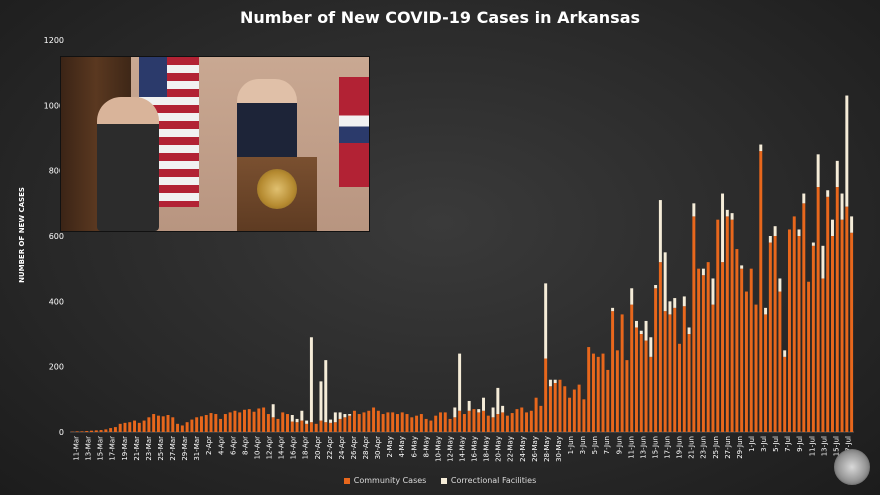 Image resolution: width=880 pixels, height=495 pixels. What do you see at coordinates (277, 189) in the screenshot?
I see `state-seal-icon` at bounding box center [277, 189].